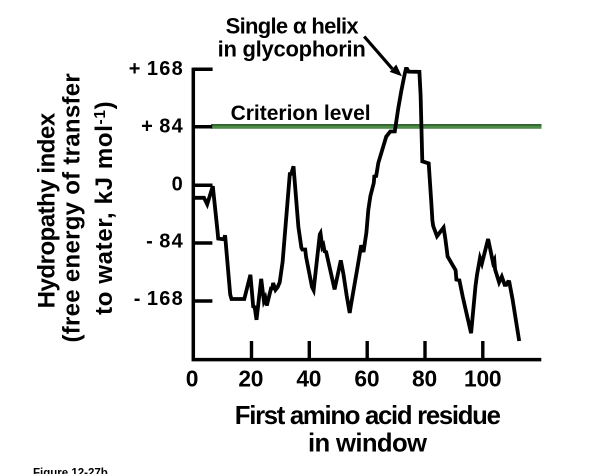 The height and width of the screenshot is (474, 610). Describe the element at coordinates (159, 299) in the screenshot. I see `svg-text: - 168` at that location.